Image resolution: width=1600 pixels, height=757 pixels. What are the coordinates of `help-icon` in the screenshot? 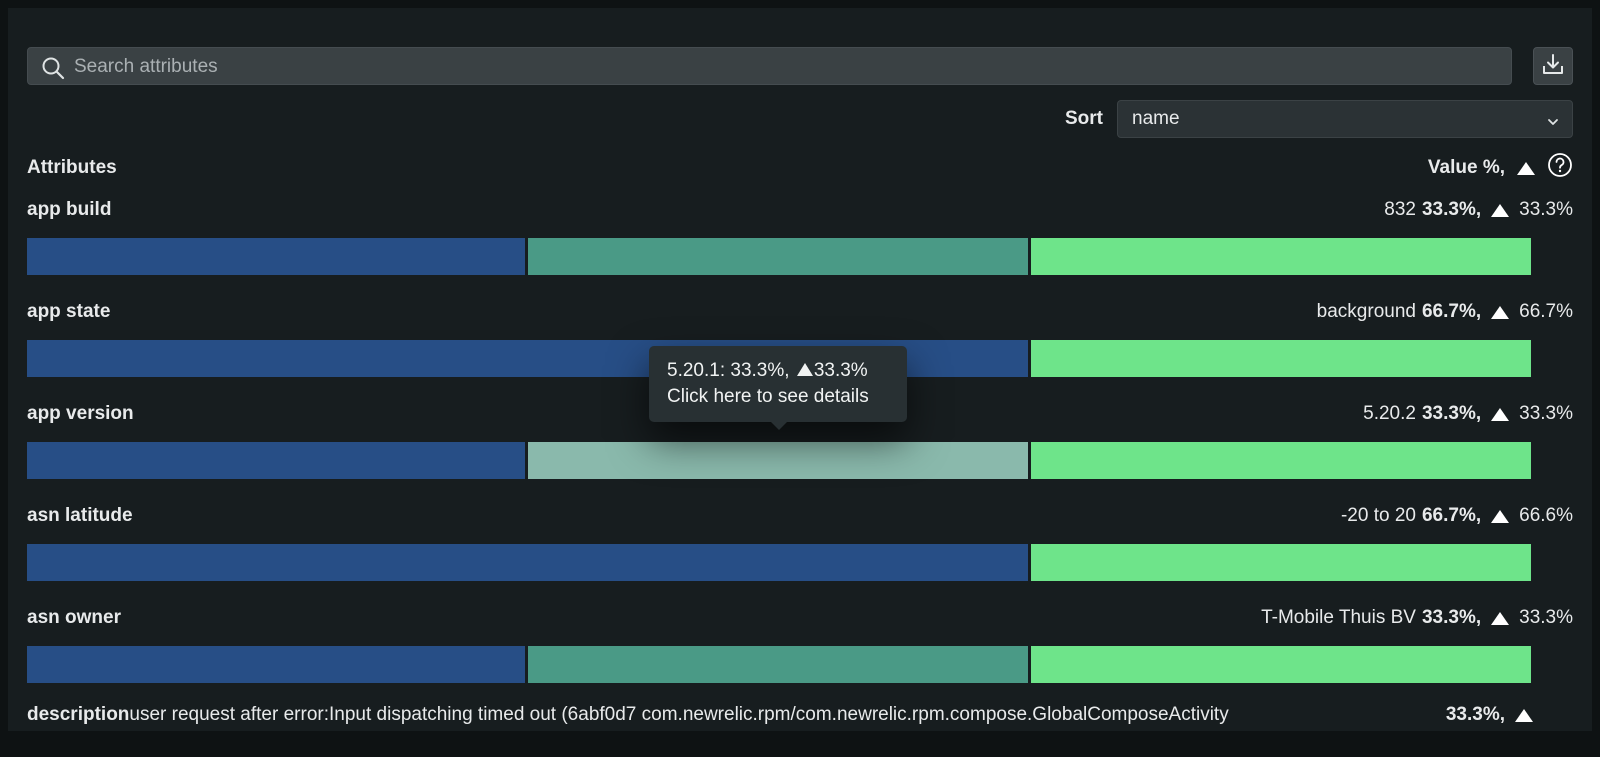 It's located at (1560, 168).